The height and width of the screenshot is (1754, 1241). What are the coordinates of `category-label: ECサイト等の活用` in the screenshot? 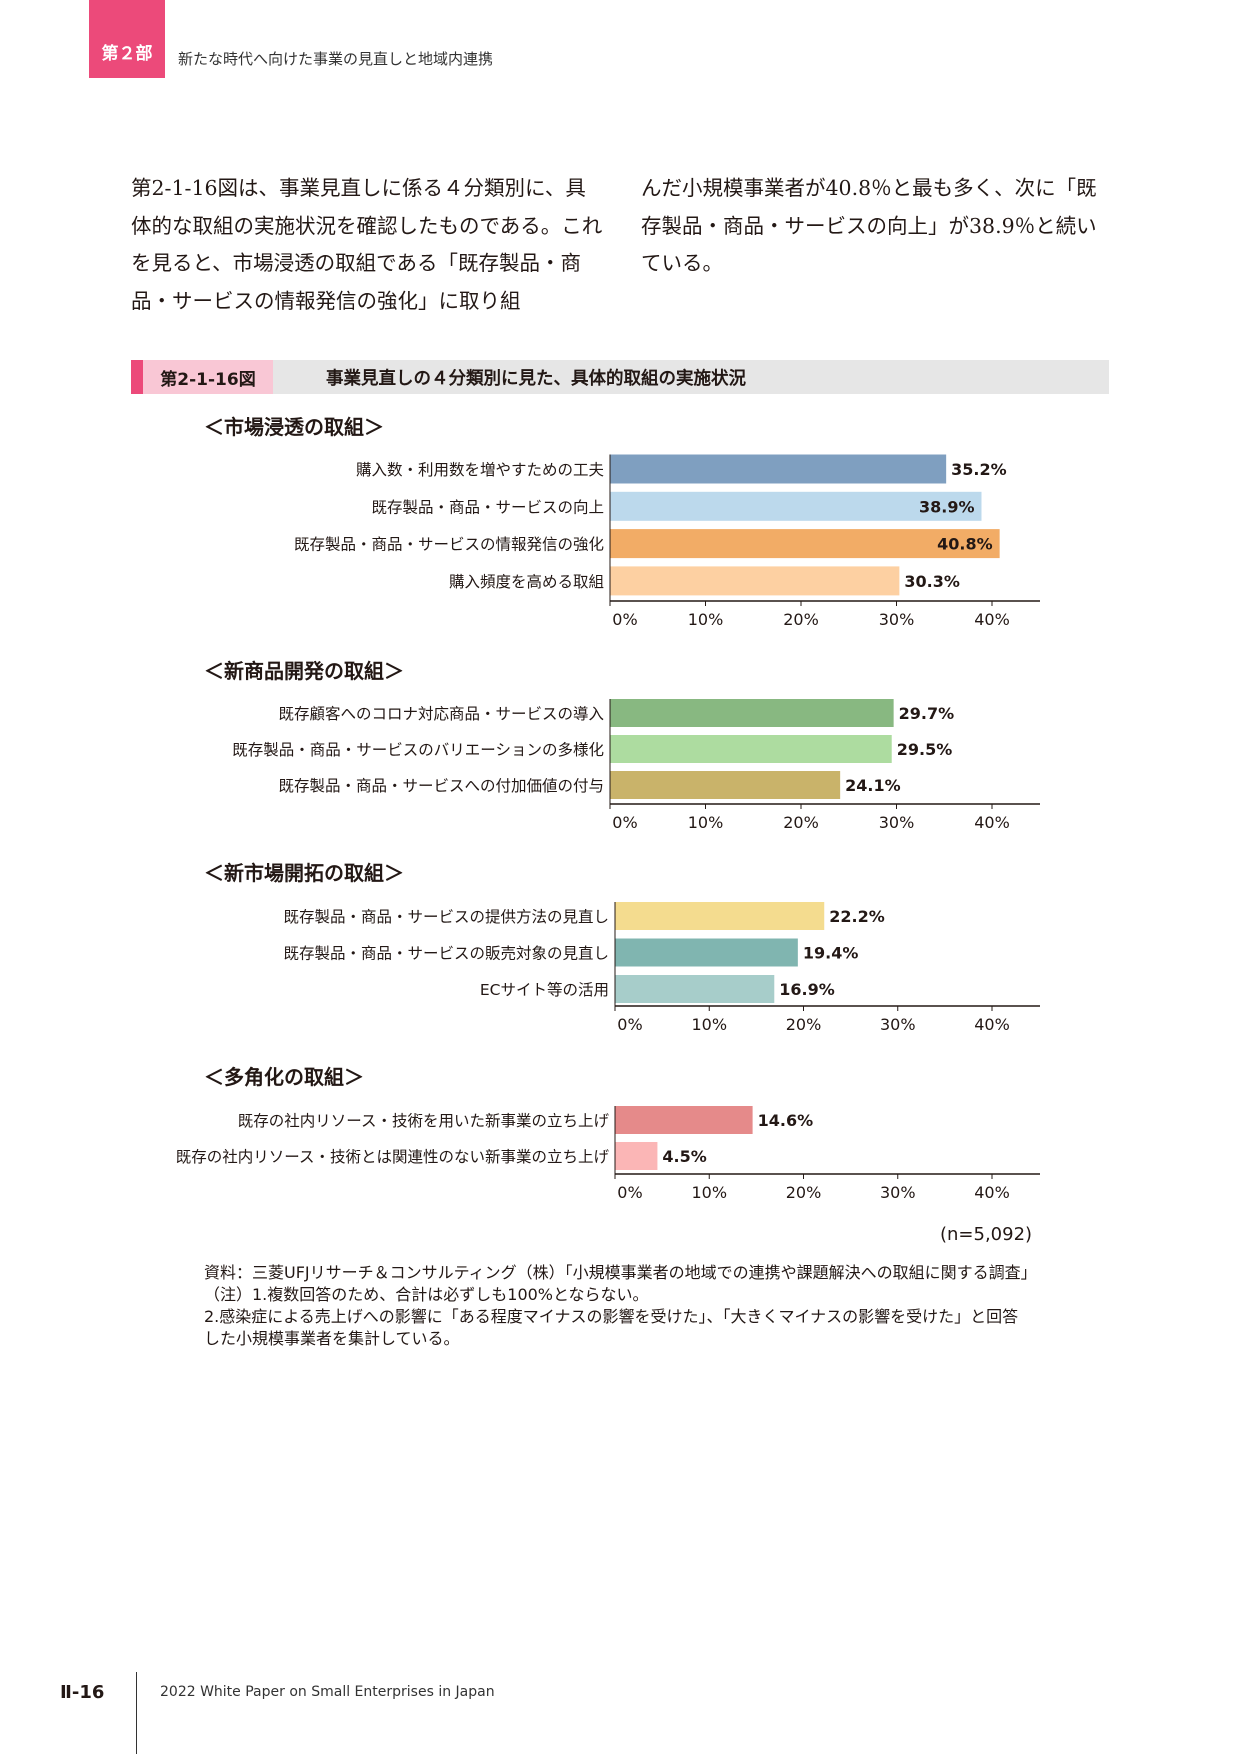 It's located at (544, 990).